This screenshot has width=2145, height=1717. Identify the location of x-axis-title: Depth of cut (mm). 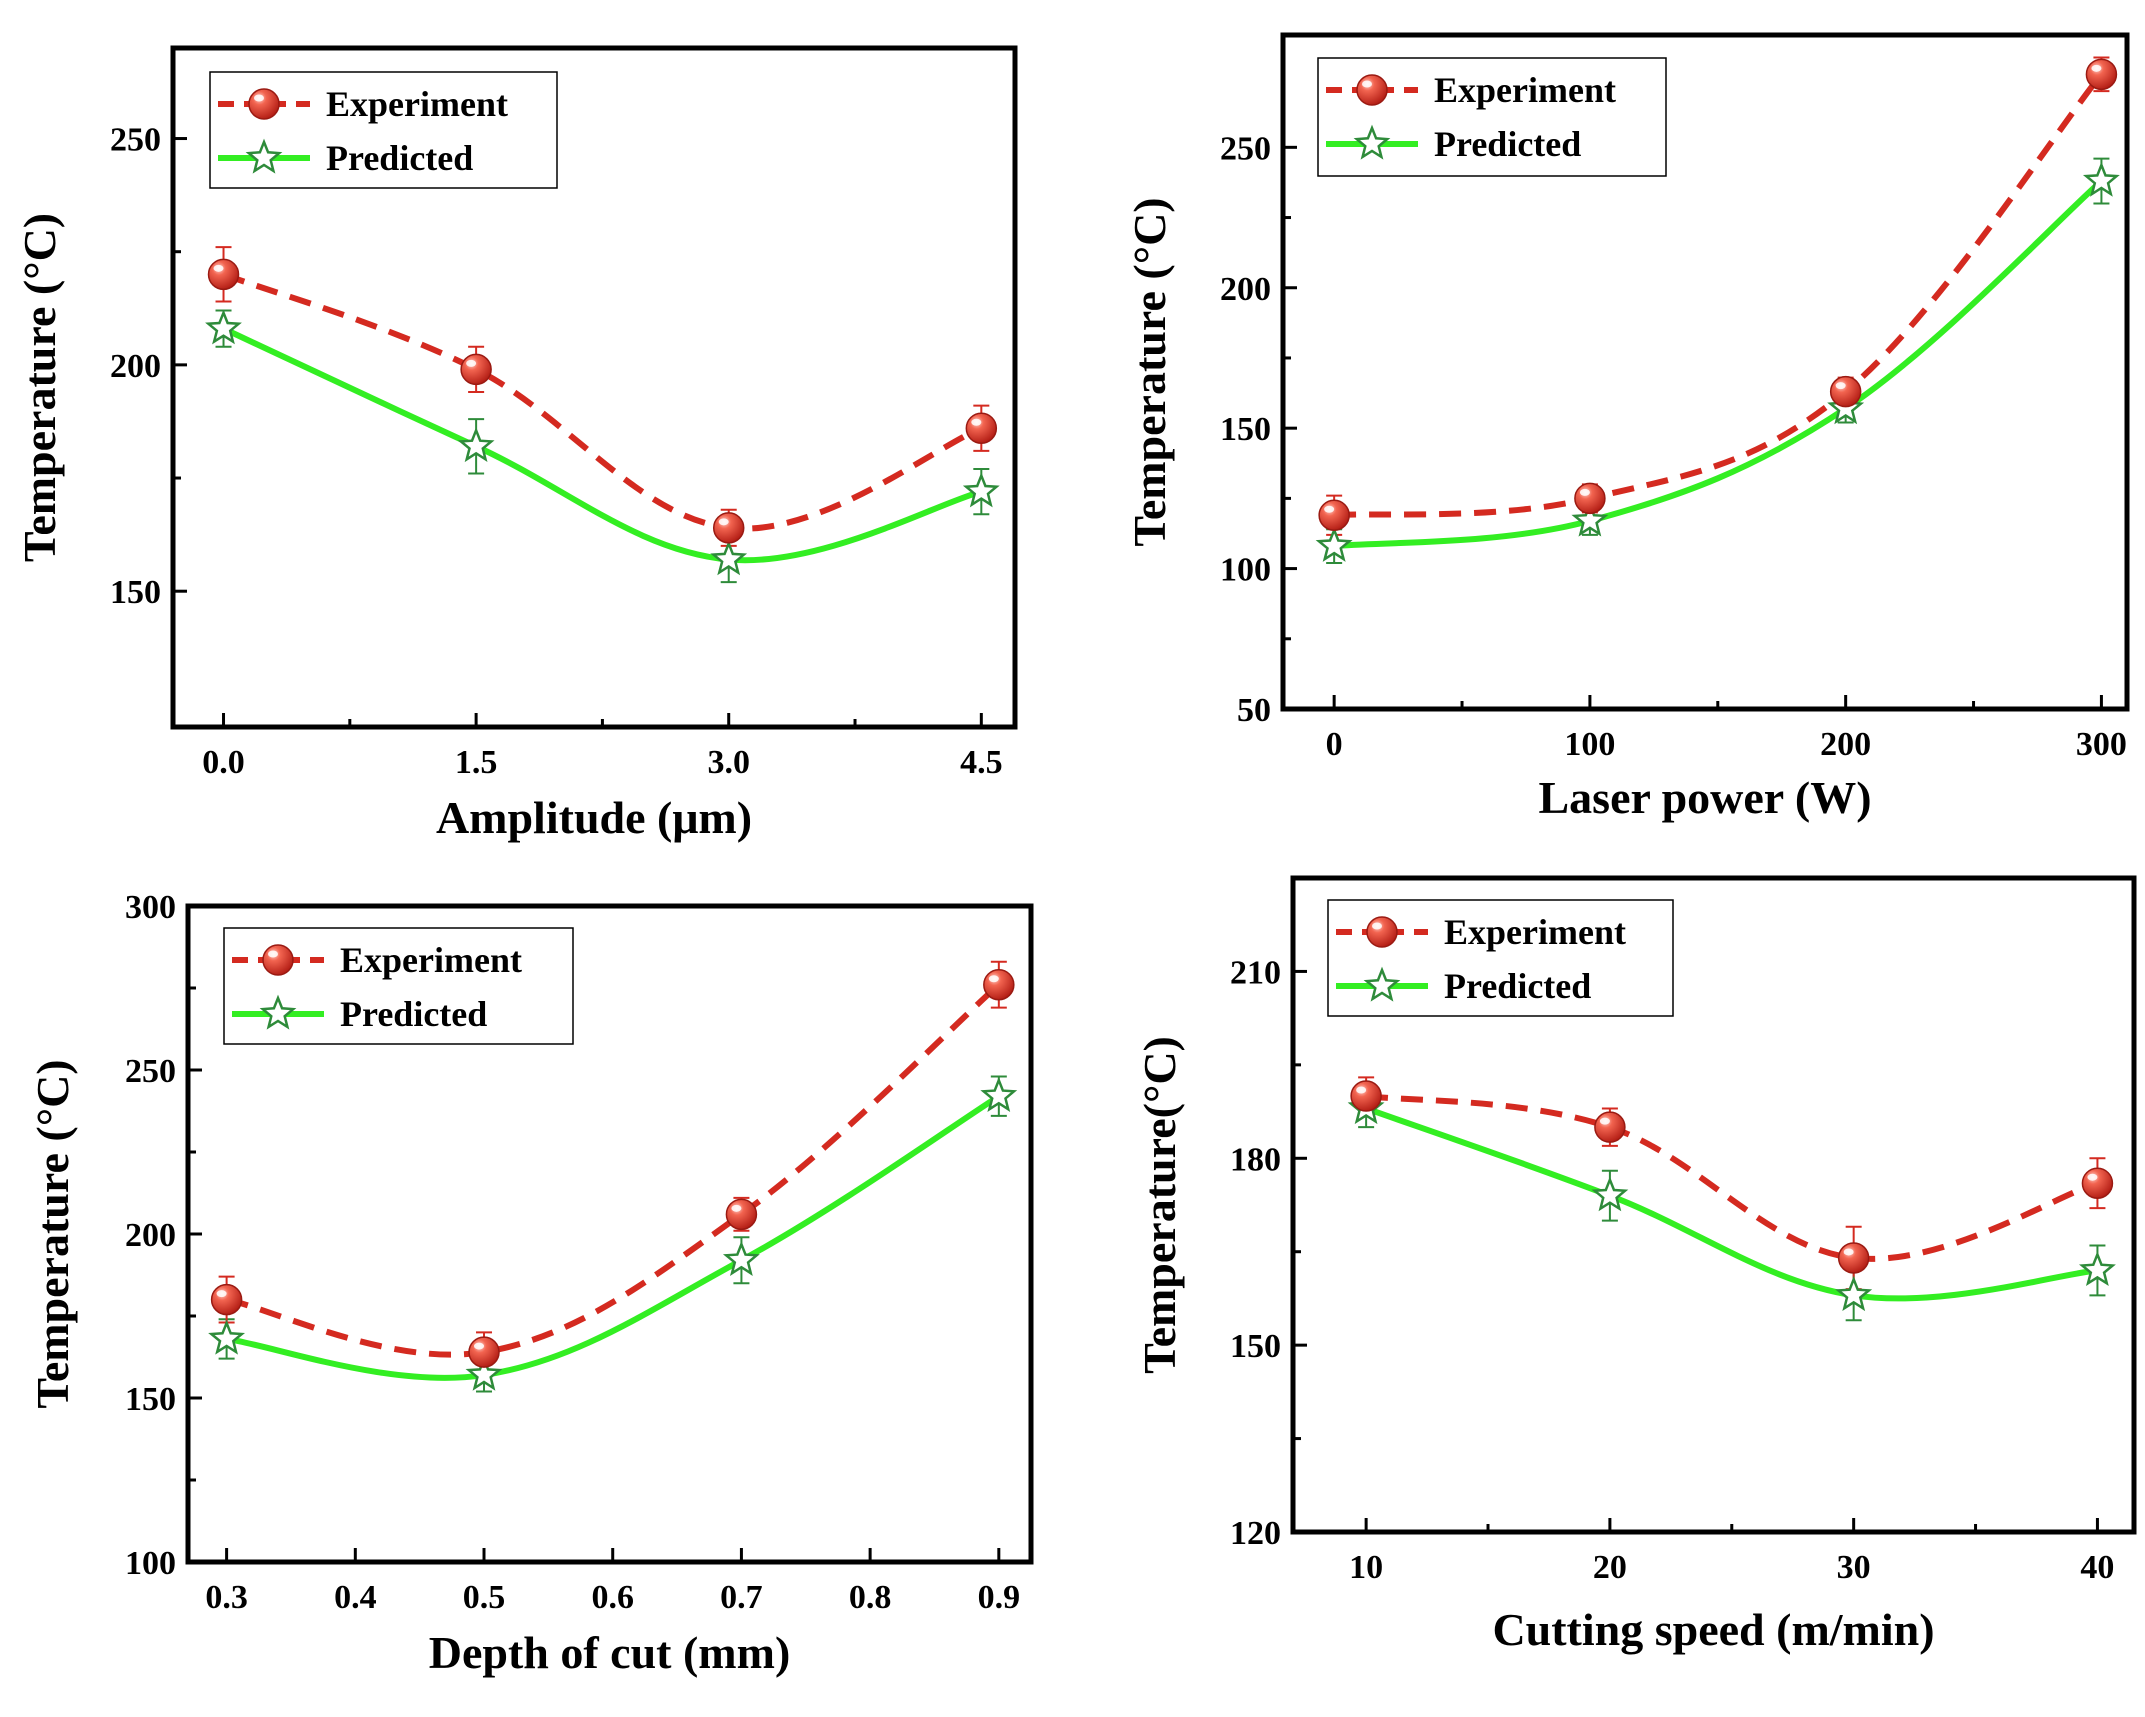
(610, 1652).